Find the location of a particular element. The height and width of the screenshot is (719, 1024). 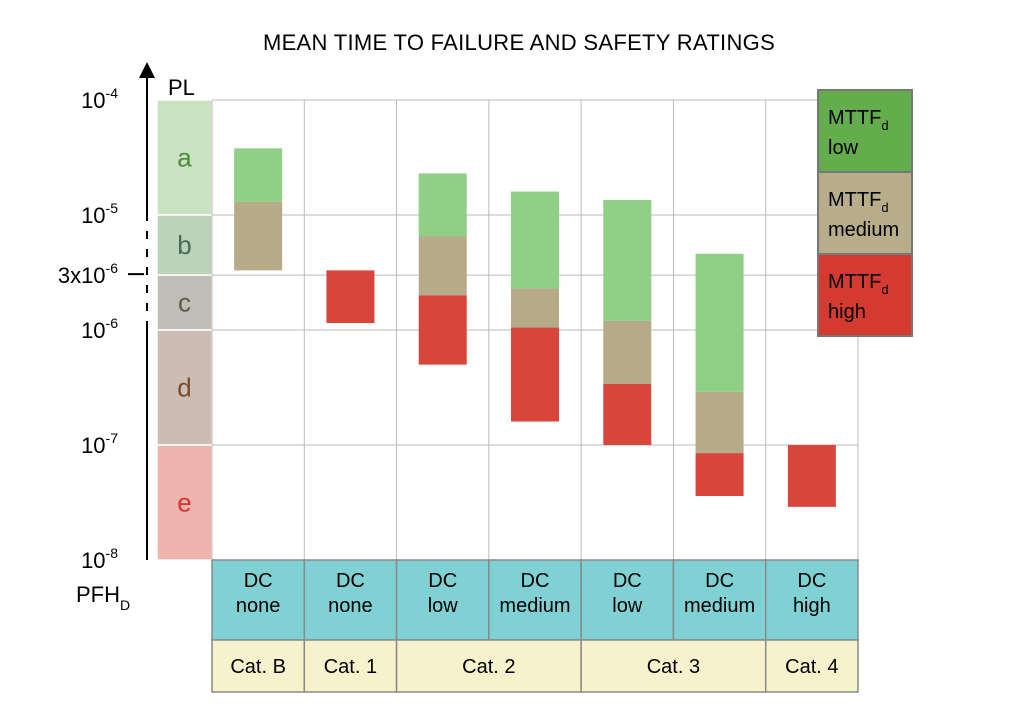

legend-swatch-low is located at coordinates (865, 131).